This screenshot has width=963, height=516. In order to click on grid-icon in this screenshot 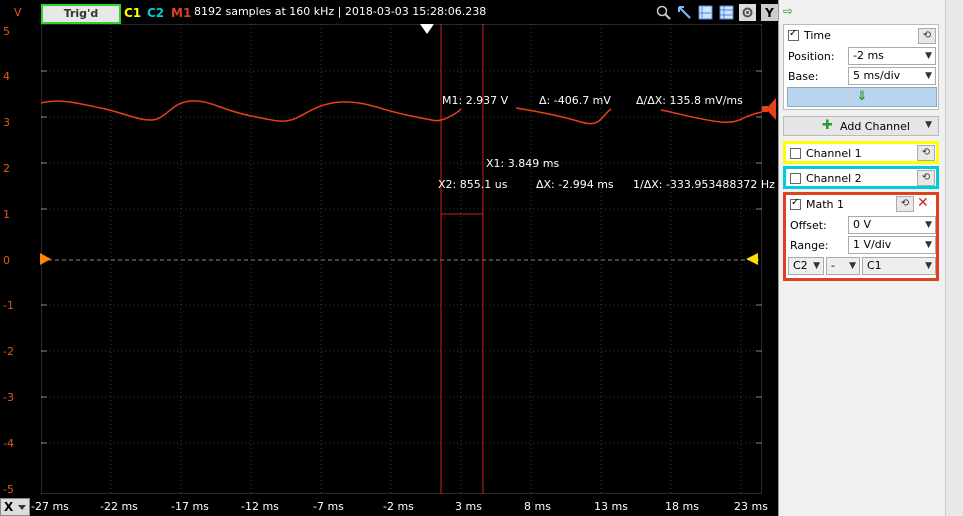, I will do `click(726, 12)`.